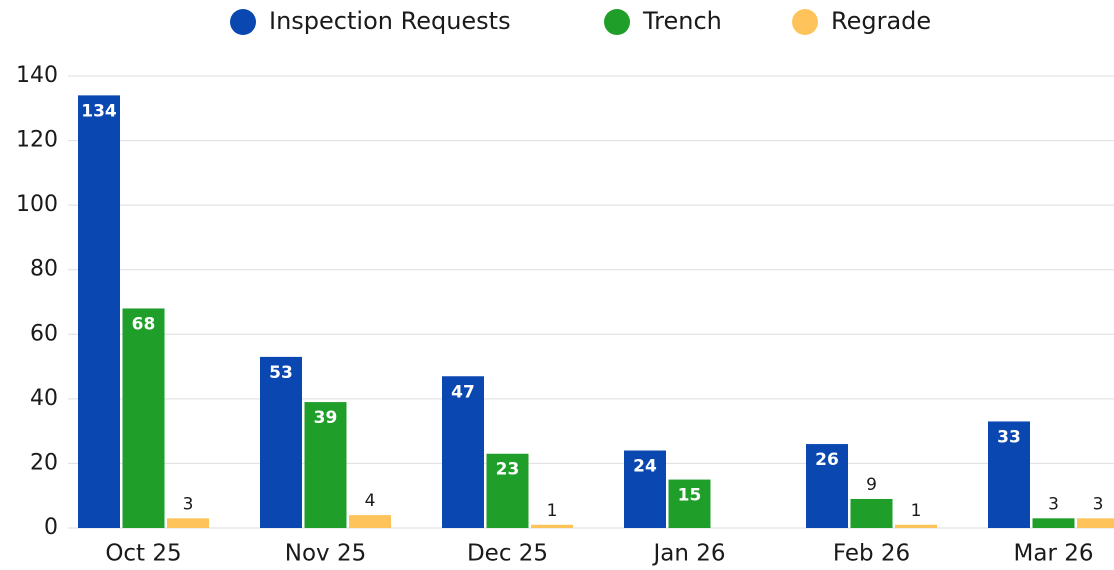 The image size is (1114, 570). Describe the element at coordinates (51, 527) in the screenshot. I see `y-tick-label: 0` at that location.